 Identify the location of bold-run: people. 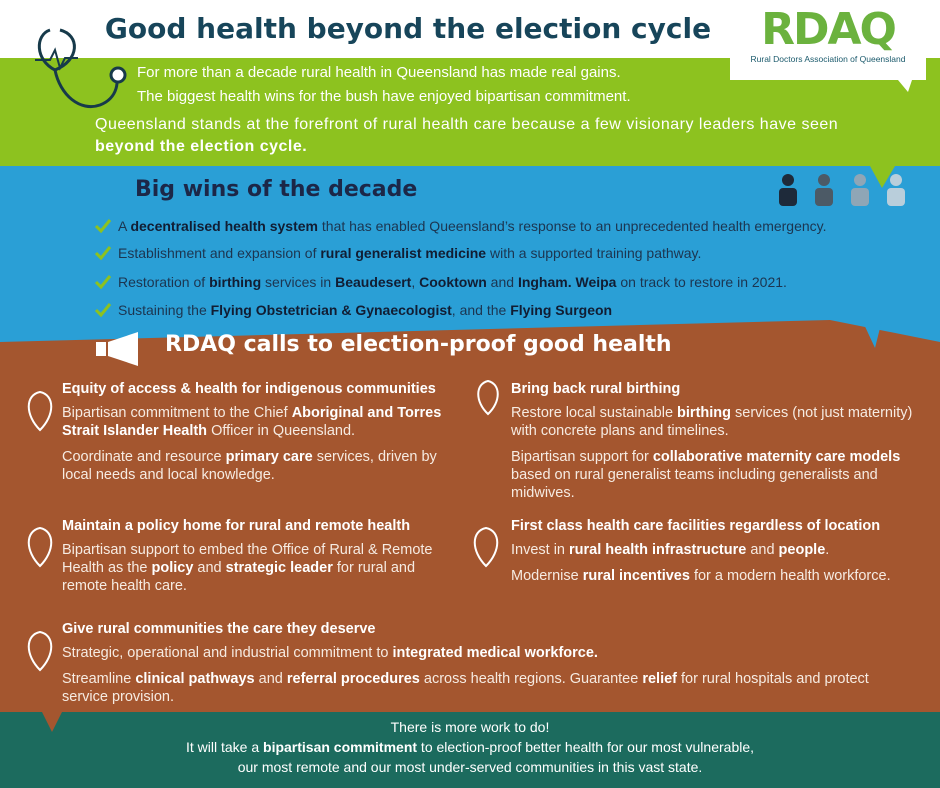
(802, 550).